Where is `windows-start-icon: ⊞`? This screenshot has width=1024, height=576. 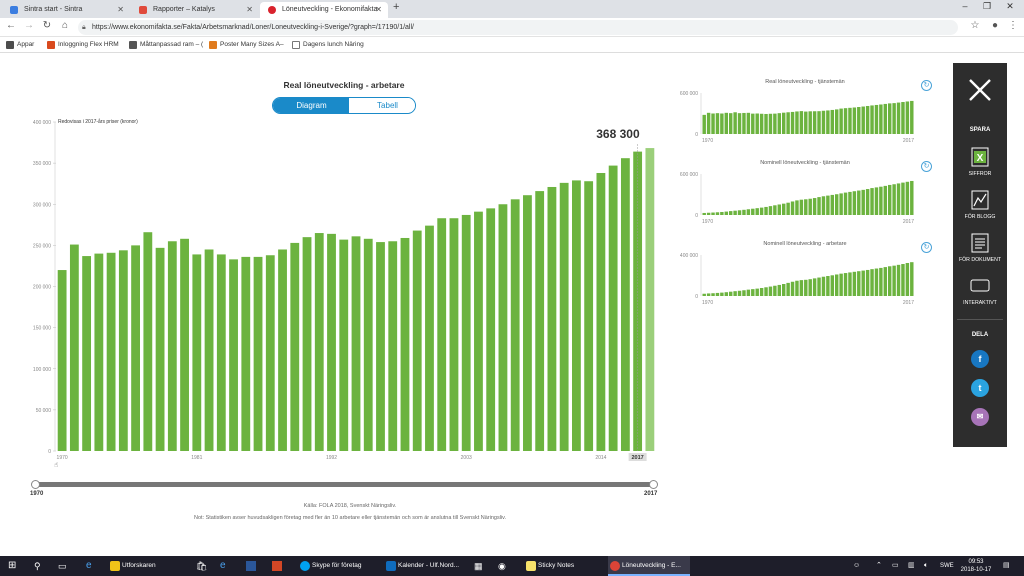 windows-start-icon: ⊞ is located at coordinates (12, 565).